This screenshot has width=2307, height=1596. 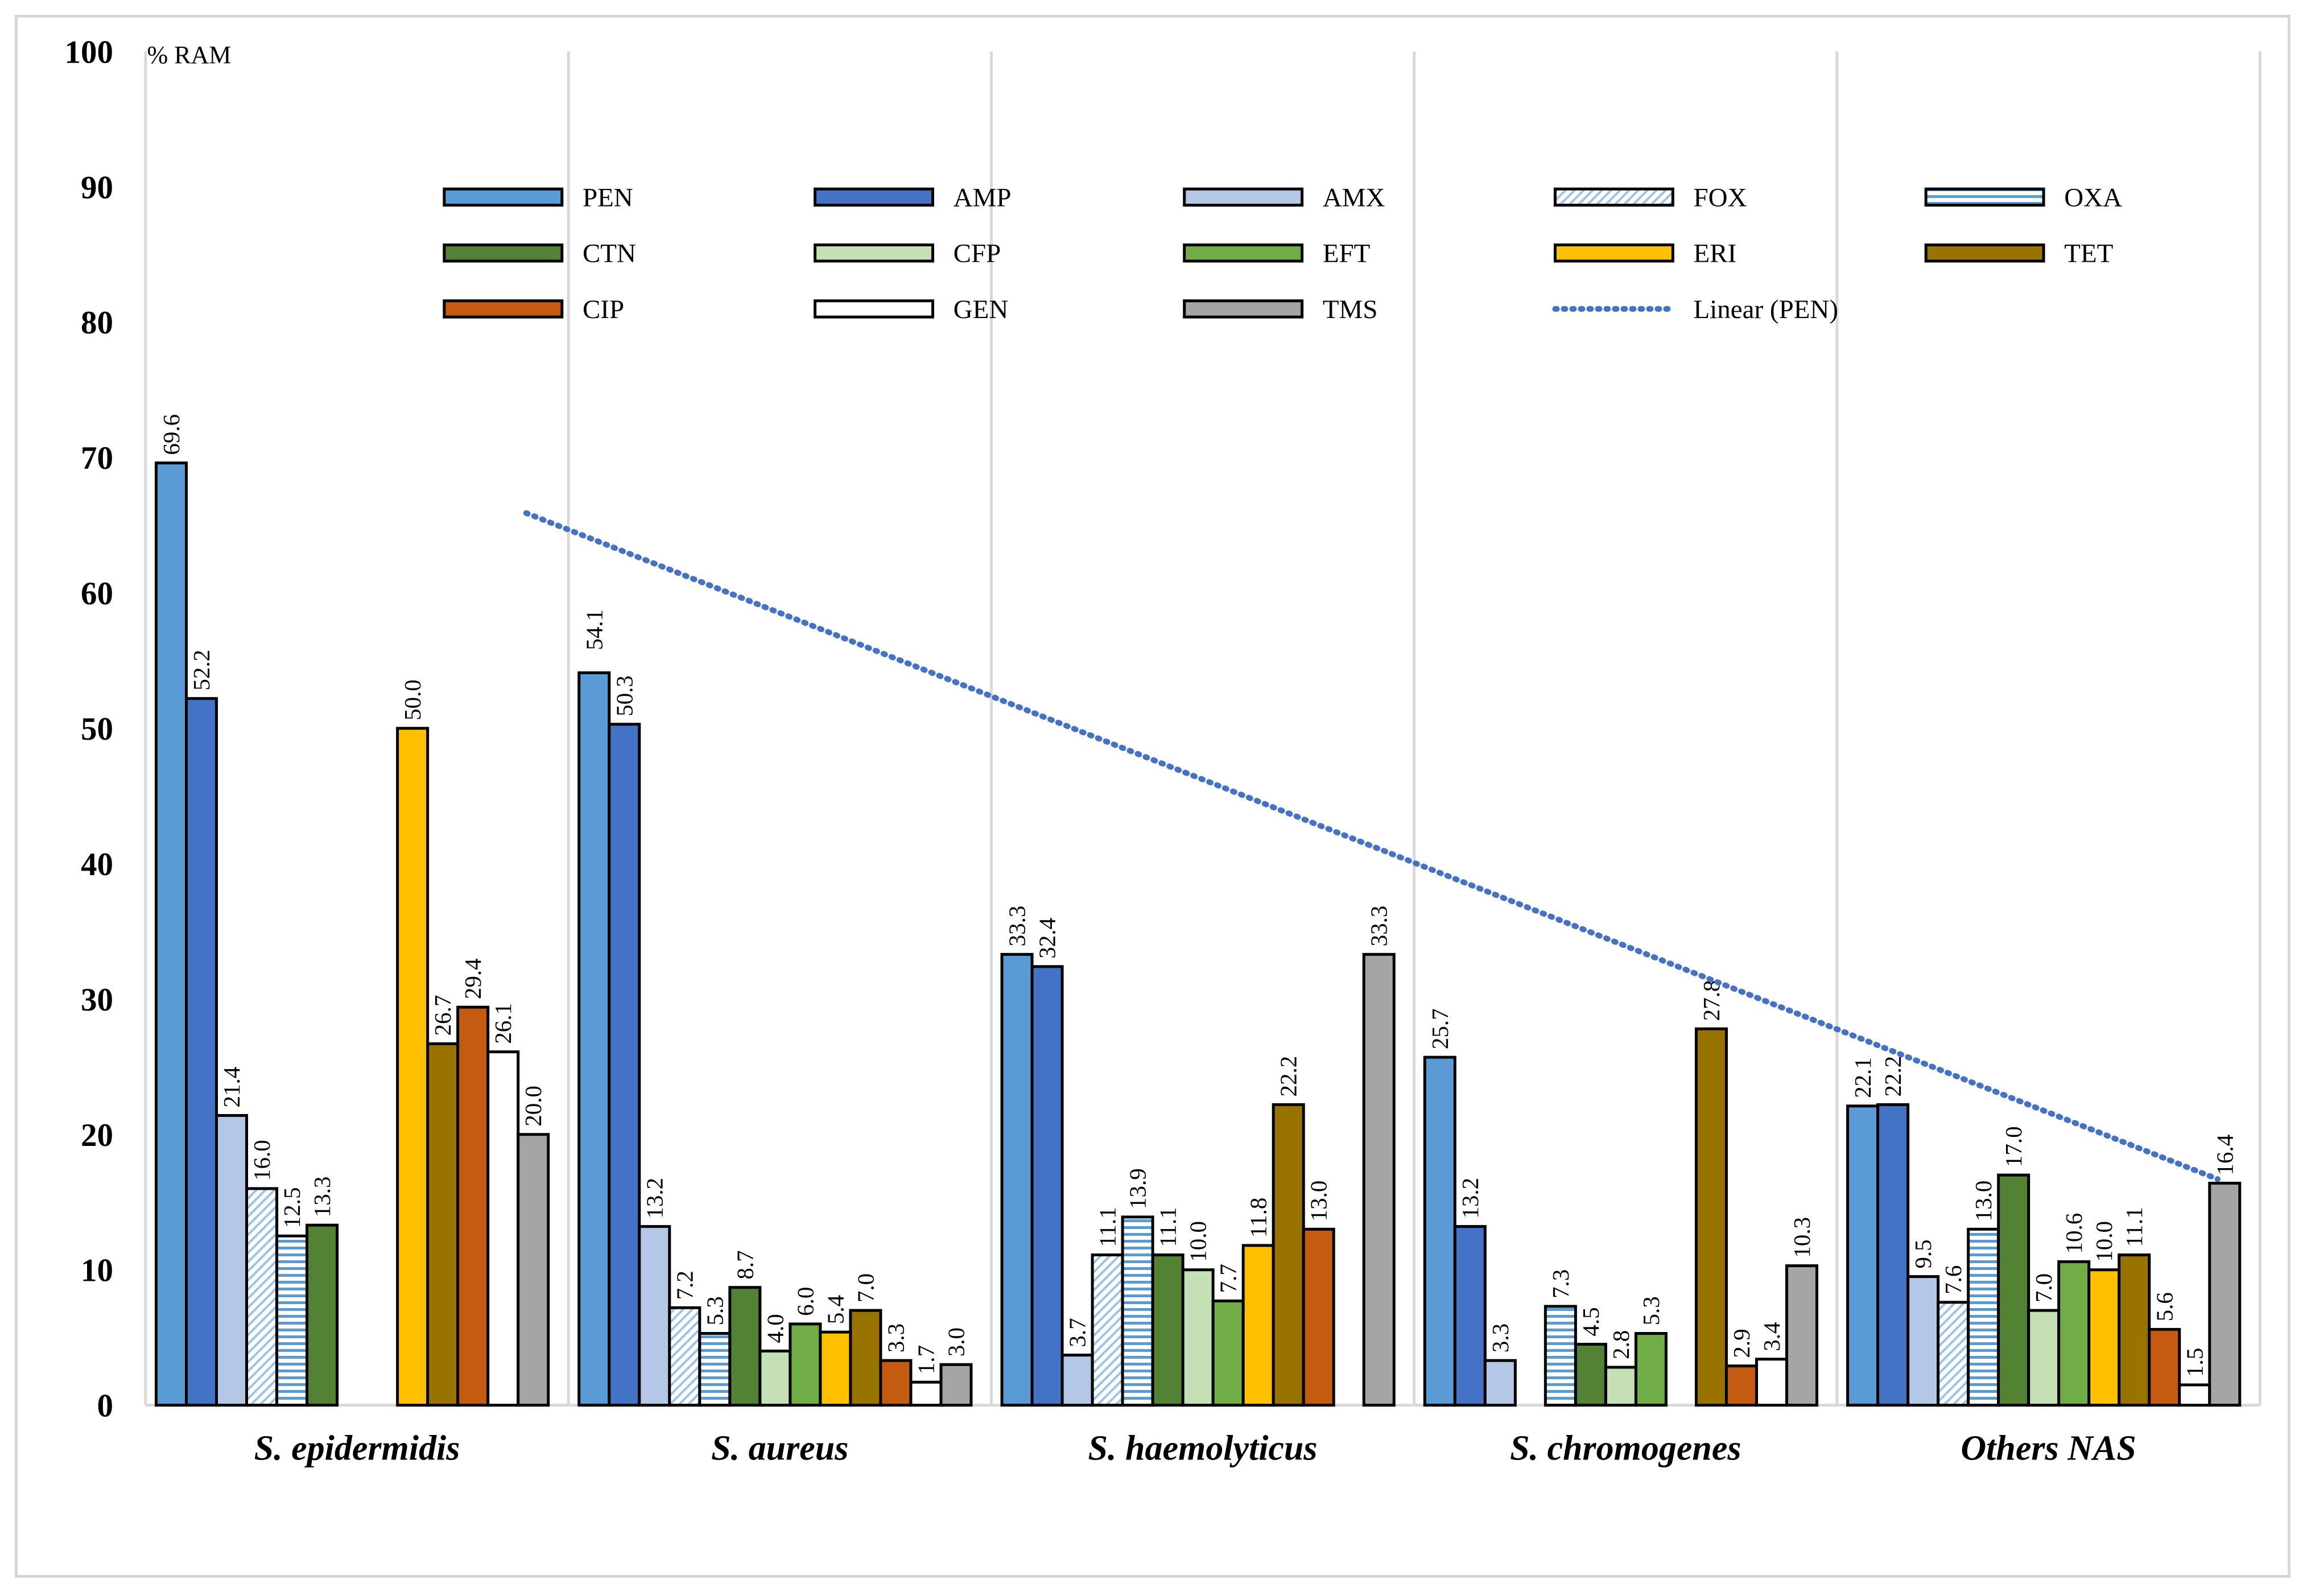 I want to click on data-label-amx: 9.5, so click(x=1923, y=1253).